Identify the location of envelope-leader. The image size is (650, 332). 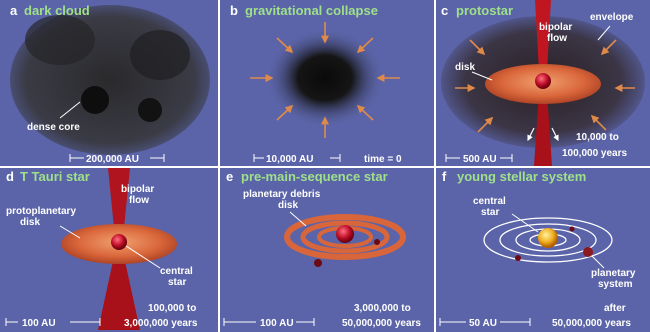
(604, 33).